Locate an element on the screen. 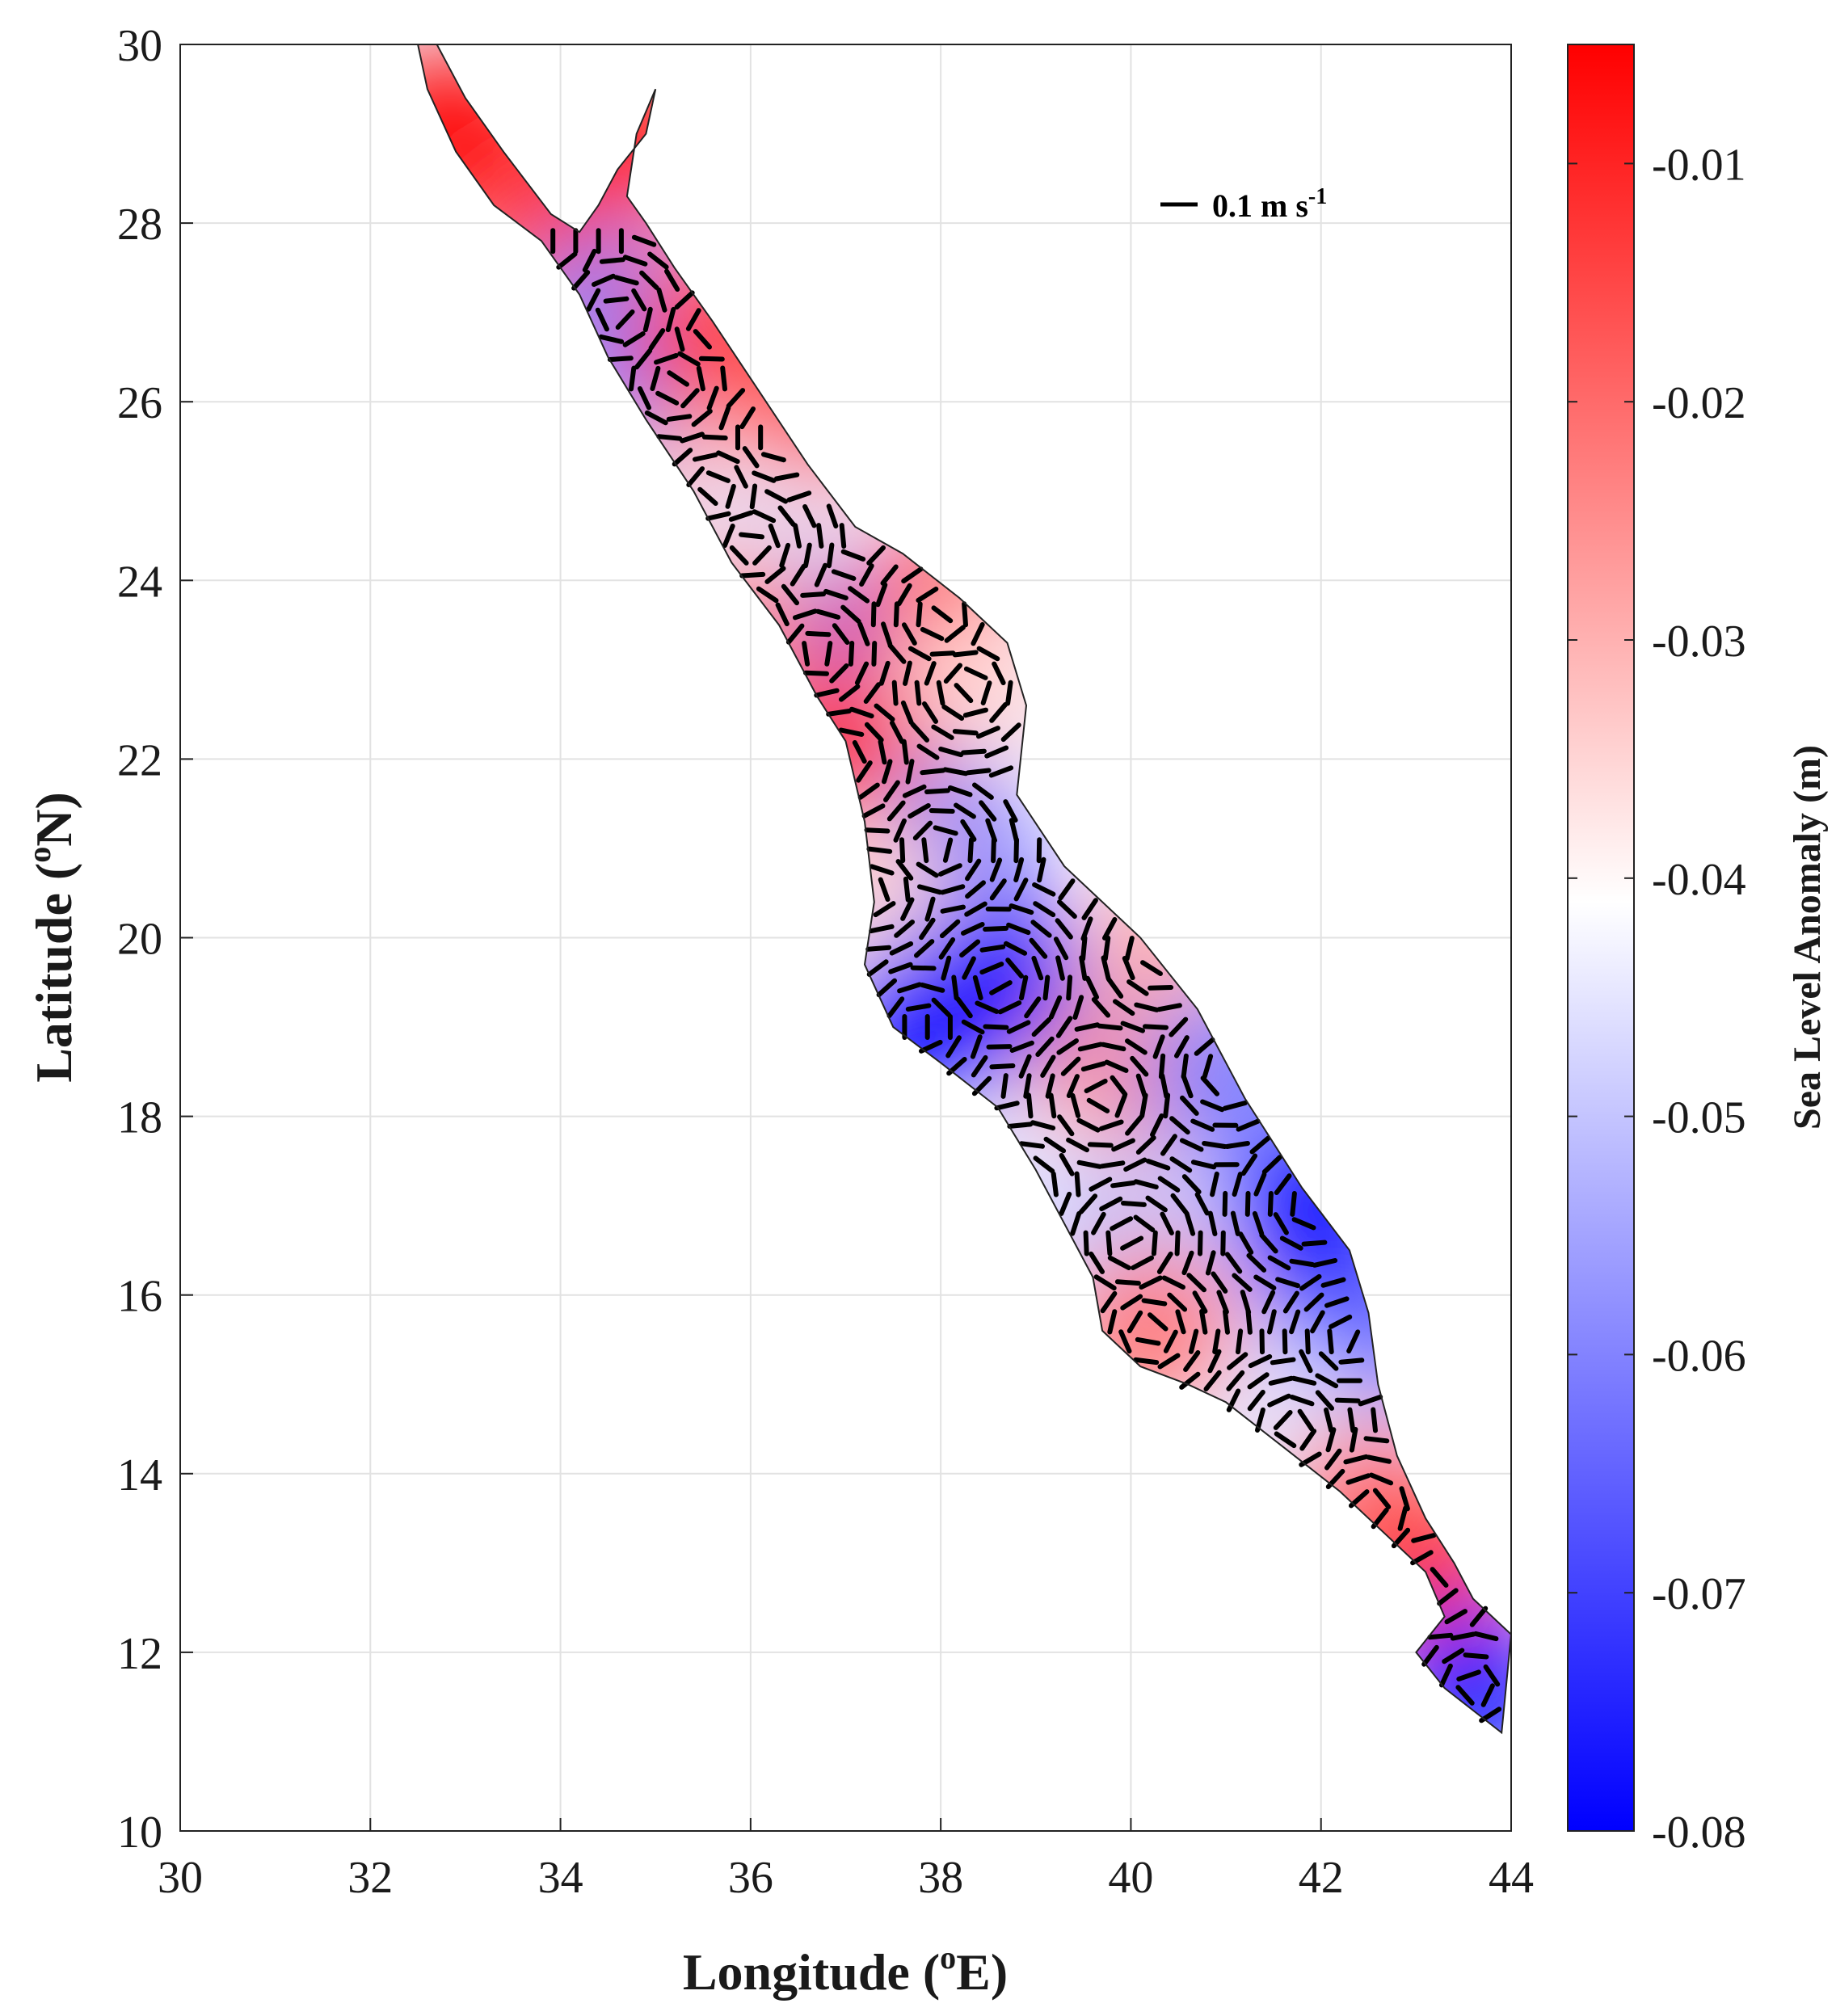  colorbar-tick-label: -0.07 is located at coordinates (1699, 1594).